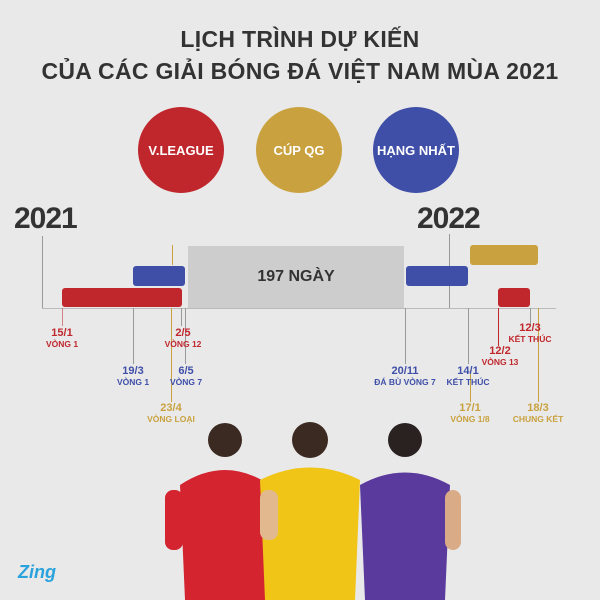 Image resolution: width=600 pixels, height=600 pixels. I want to click on milestone-label: 19/3 VÒNG 1, so click(133, 376).